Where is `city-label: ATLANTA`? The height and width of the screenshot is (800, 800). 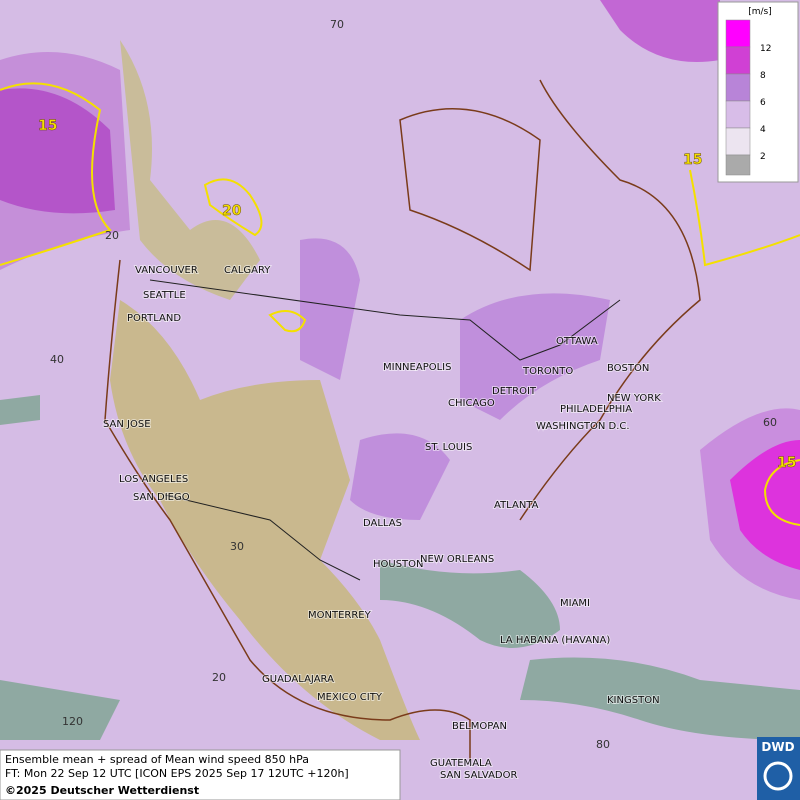 city-label: ATLANTA is located at coordinates (516, 505).